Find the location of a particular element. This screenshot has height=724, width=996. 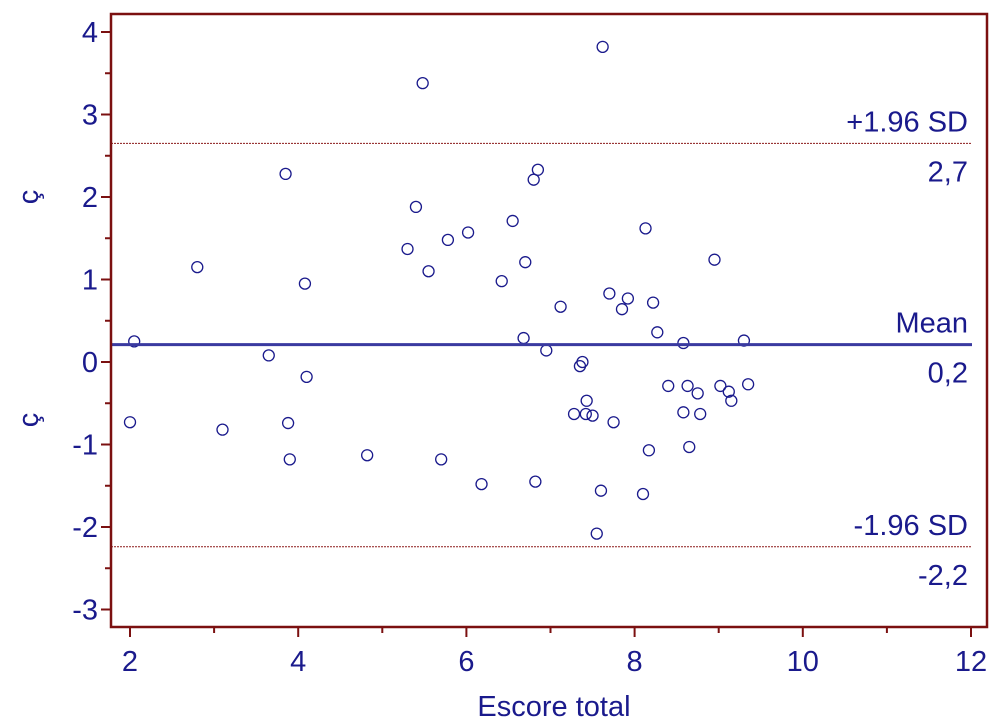

x-tick-label: 8 is located at coordinates (635, 662).